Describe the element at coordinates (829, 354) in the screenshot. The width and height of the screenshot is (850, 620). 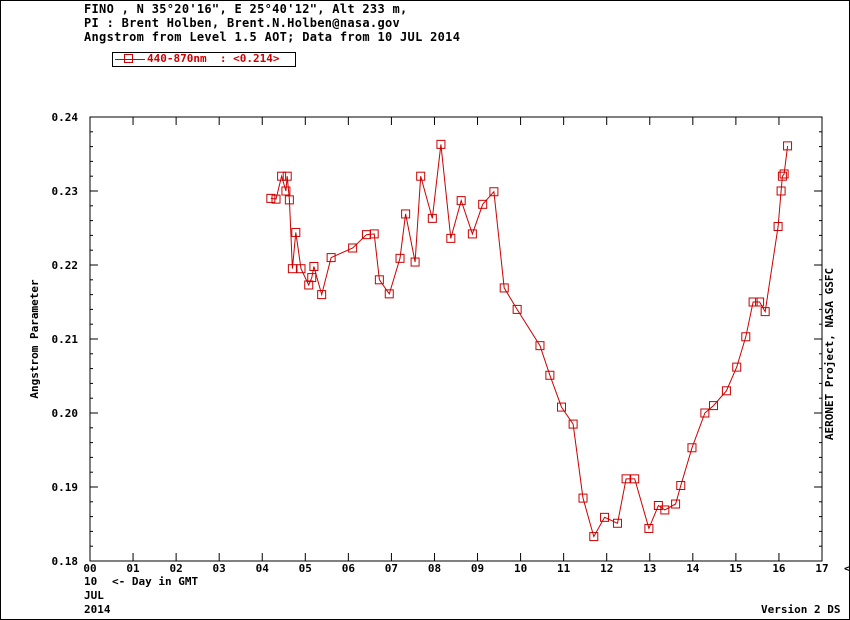
I see `side-credit: AERONET Project, NASA GSFC` at that location.